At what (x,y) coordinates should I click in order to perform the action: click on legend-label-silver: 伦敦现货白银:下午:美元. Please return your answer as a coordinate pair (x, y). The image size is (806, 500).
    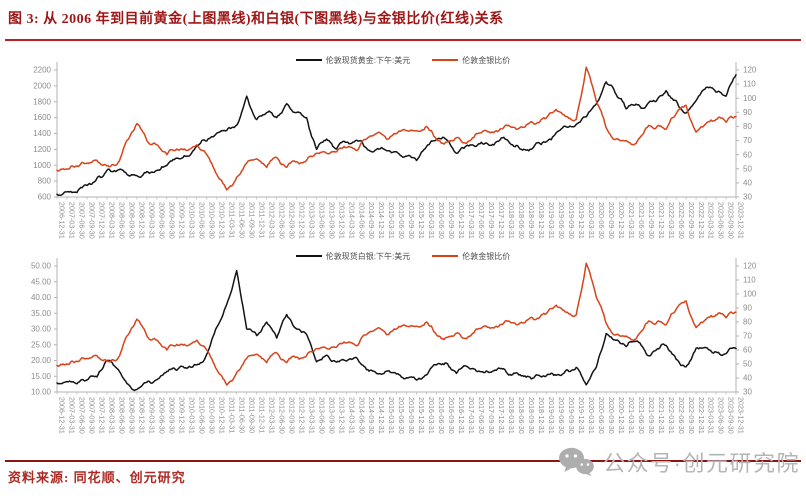
    Looking at the image, I should click on (368, 256).